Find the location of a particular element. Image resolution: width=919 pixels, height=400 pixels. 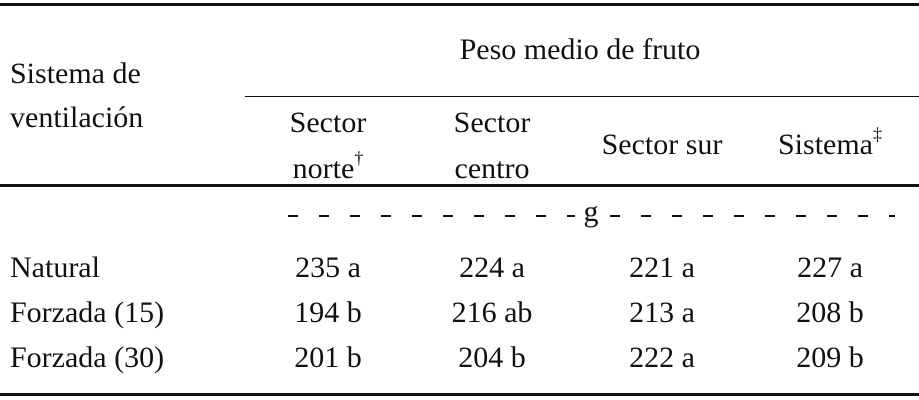

group-header: Peso medio de fruto is located at coordinates (580, 49).